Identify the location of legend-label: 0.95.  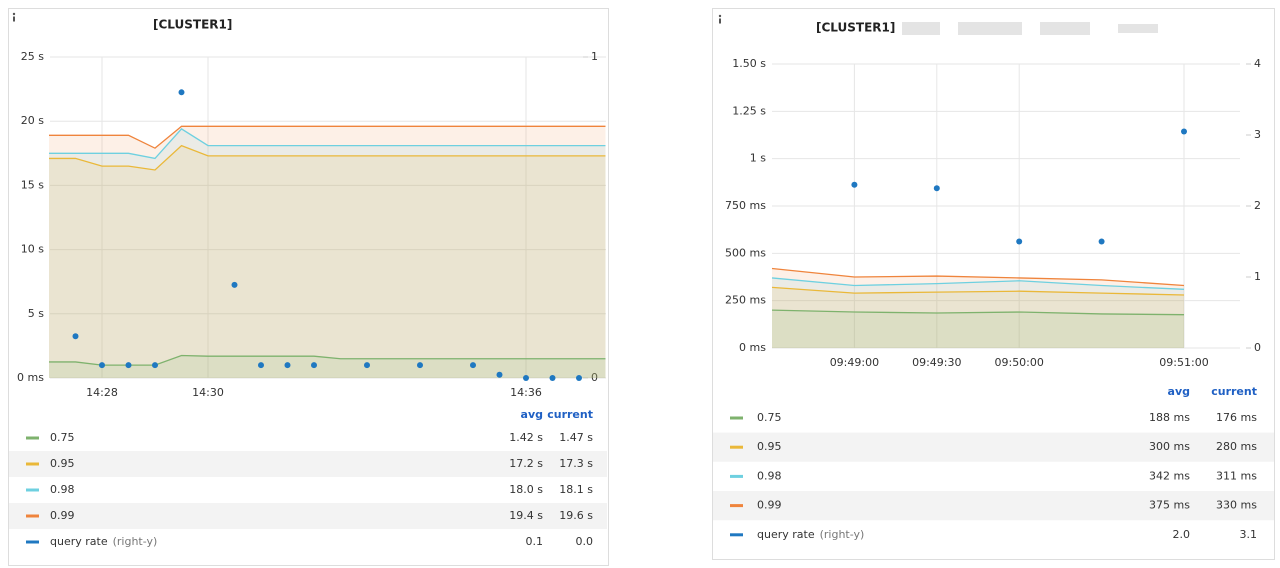
(769, 446).